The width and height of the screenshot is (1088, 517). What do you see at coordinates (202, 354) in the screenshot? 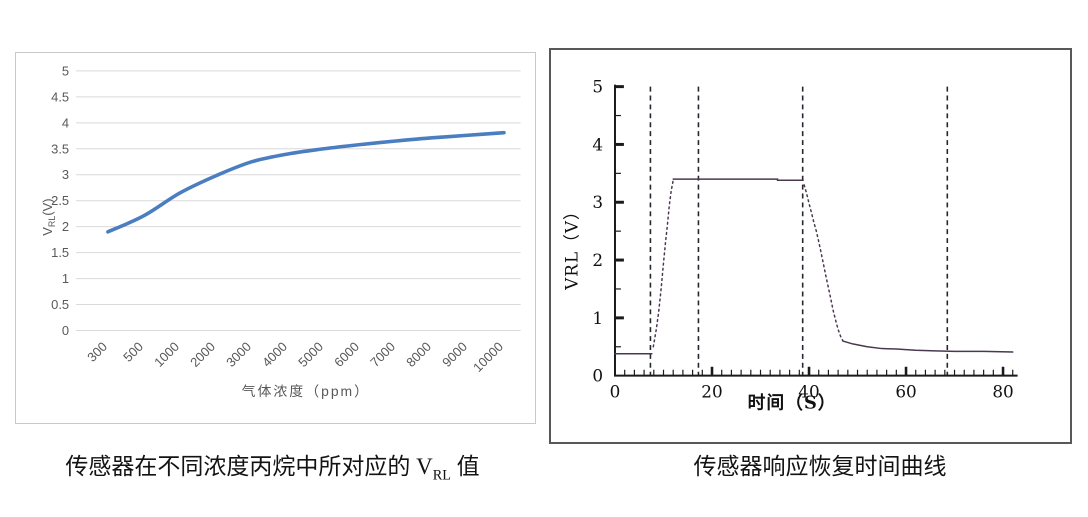
I see `svg-text: 2000` at bounding box center [202, 354].